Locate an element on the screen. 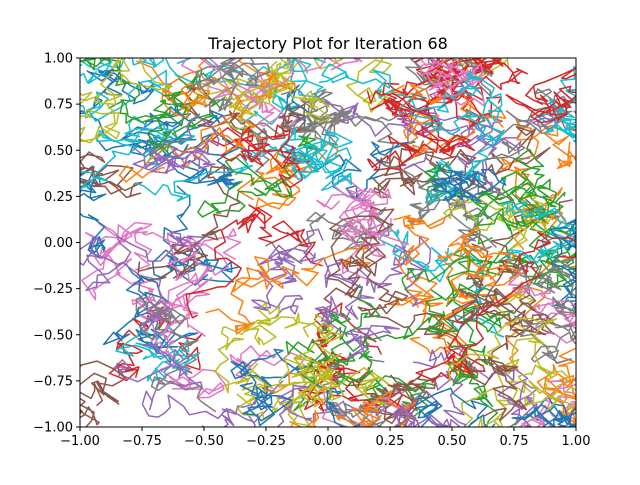 This screenshot has width=640, height=485. y-tick-label: −0.50 is located at coordinates (53, 335).